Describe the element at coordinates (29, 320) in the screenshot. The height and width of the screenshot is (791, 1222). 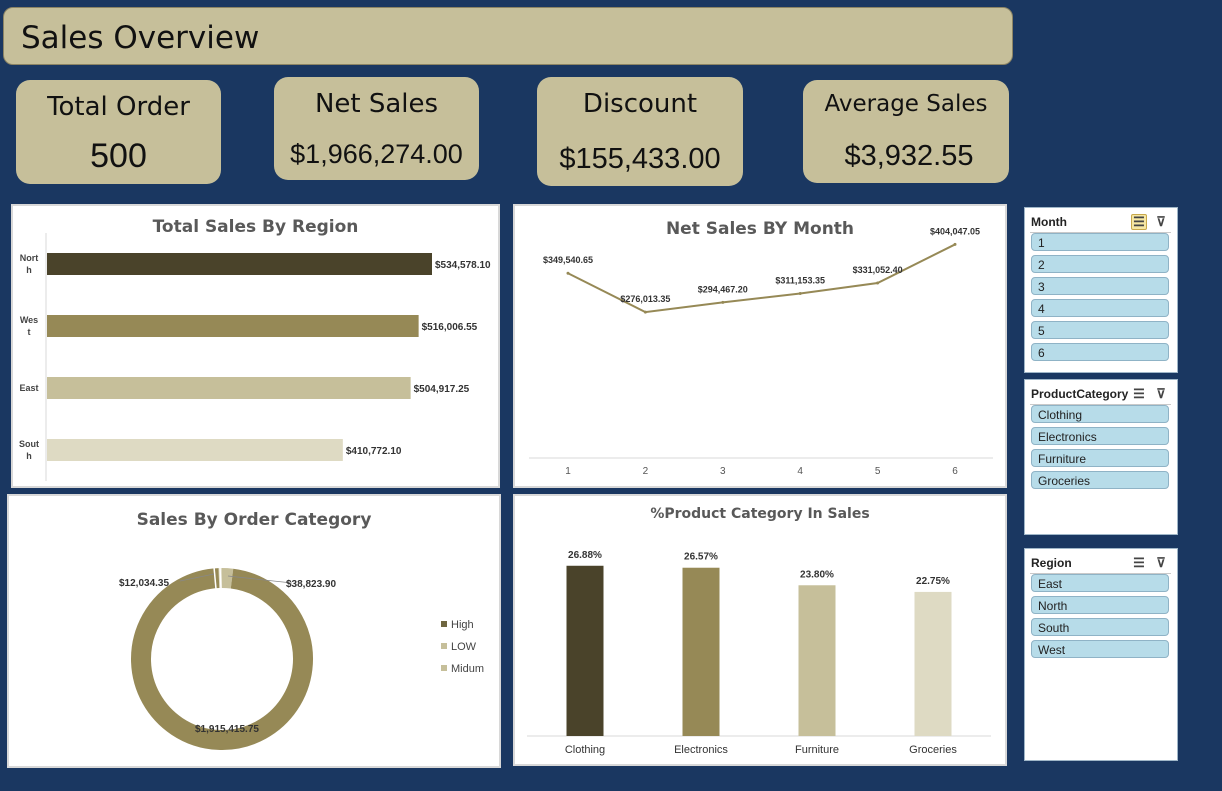
I see `category-label: Wes` at that location.